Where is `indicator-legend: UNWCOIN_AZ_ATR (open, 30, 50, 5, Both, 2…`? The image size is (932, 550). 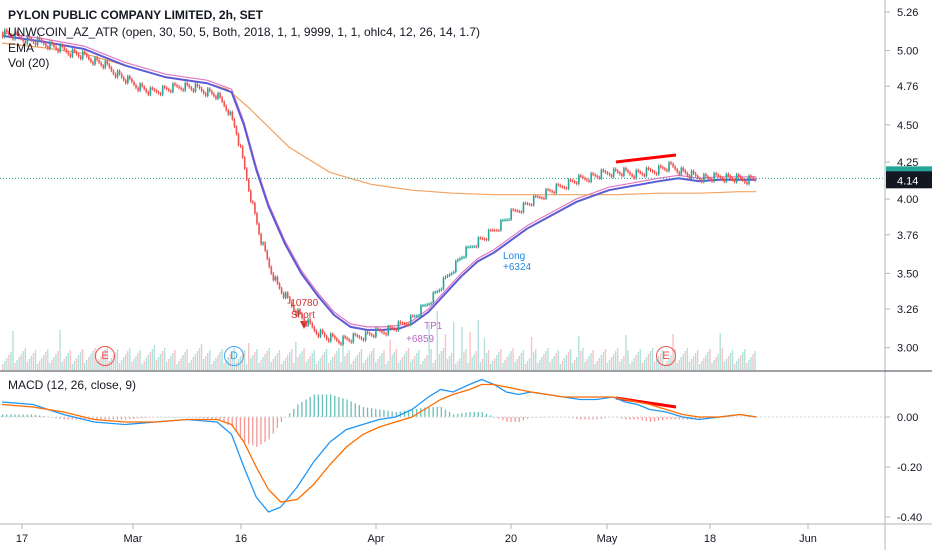 indicator-legend: UNWCOIN_AZ_ATR (open, 30, 50, 5, Both, 2… is located at coordinates (244, 32).